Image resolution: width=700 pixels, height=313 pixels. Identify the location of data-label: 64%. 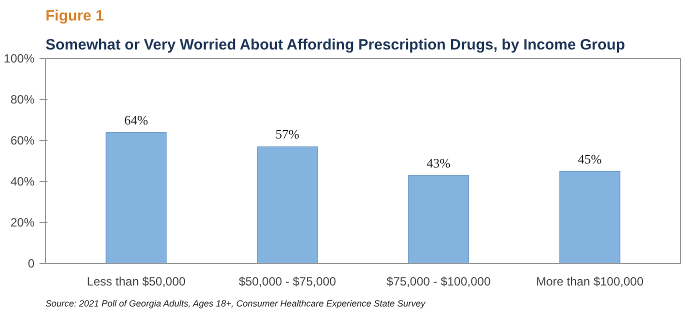
(136, 120).